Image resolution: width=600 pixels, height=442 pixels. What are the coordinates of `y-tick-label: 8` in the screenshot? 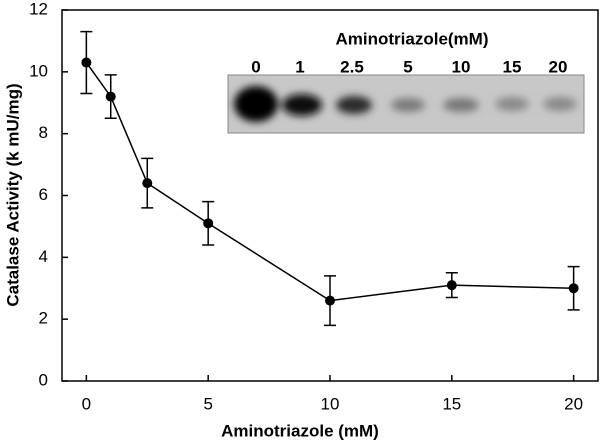 It's located at (43, 132).